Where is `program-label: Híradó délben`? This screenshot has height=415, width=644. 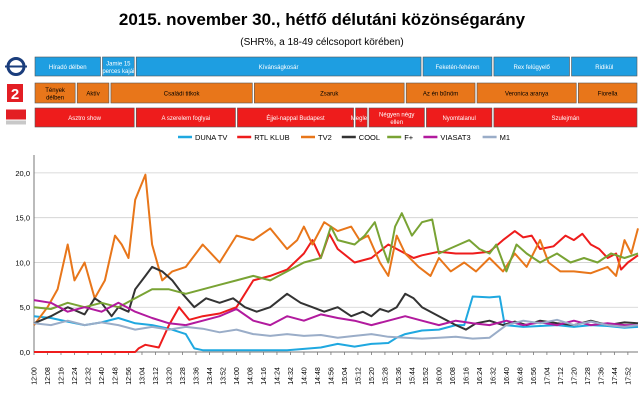
program-label: Híradó délben is located at coordinates (68, 68).